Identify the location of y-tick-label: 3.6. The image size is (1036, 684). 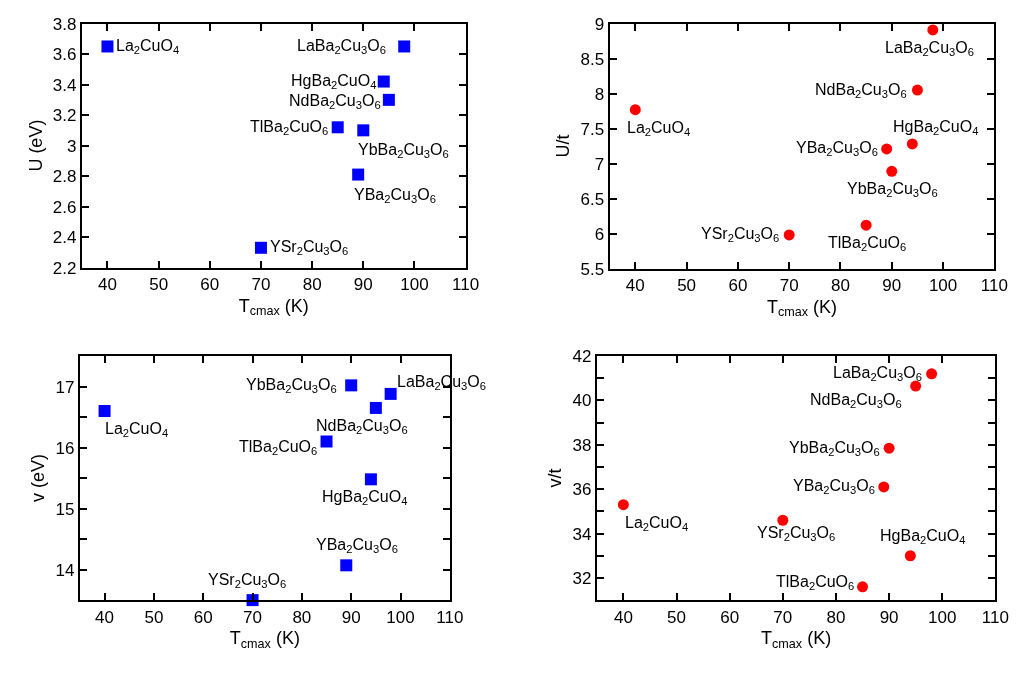
(64, 55).